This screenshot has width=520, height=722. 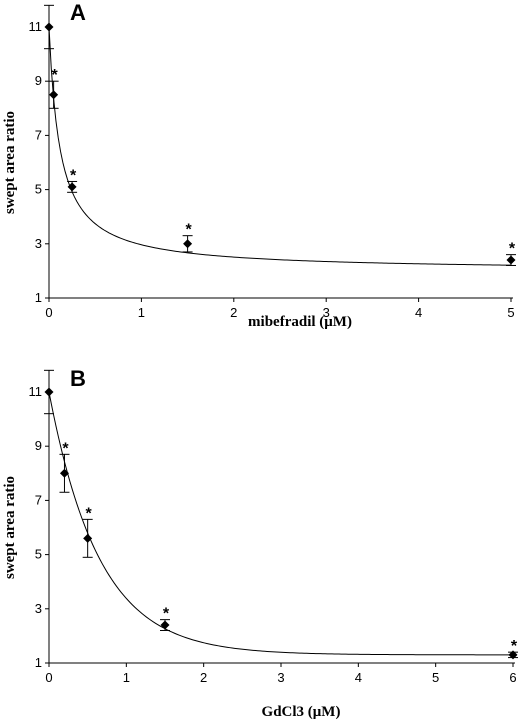 What do you see at coordinates (300, 322) in the screenshot?
I see `x-axis-label: mibefradil (μM)` at bounding box center [300, 322].